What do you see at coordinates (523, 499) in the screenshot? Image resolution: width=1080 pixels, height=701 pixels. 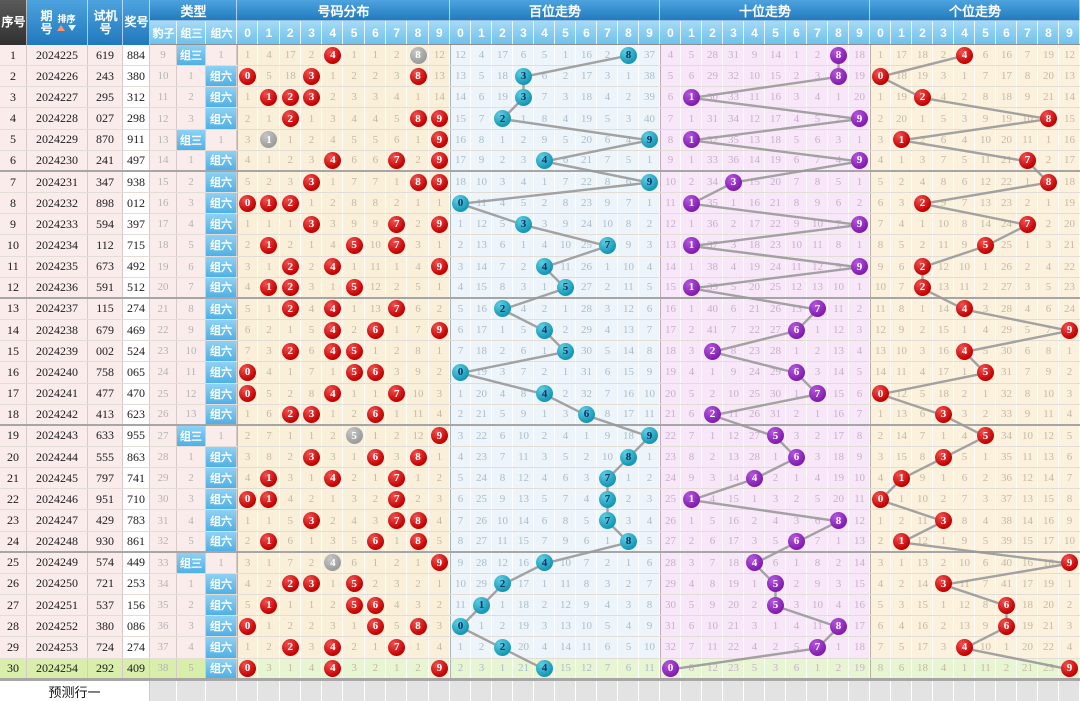 I see `miss-cell: 13` at bounding box center [523, 499].